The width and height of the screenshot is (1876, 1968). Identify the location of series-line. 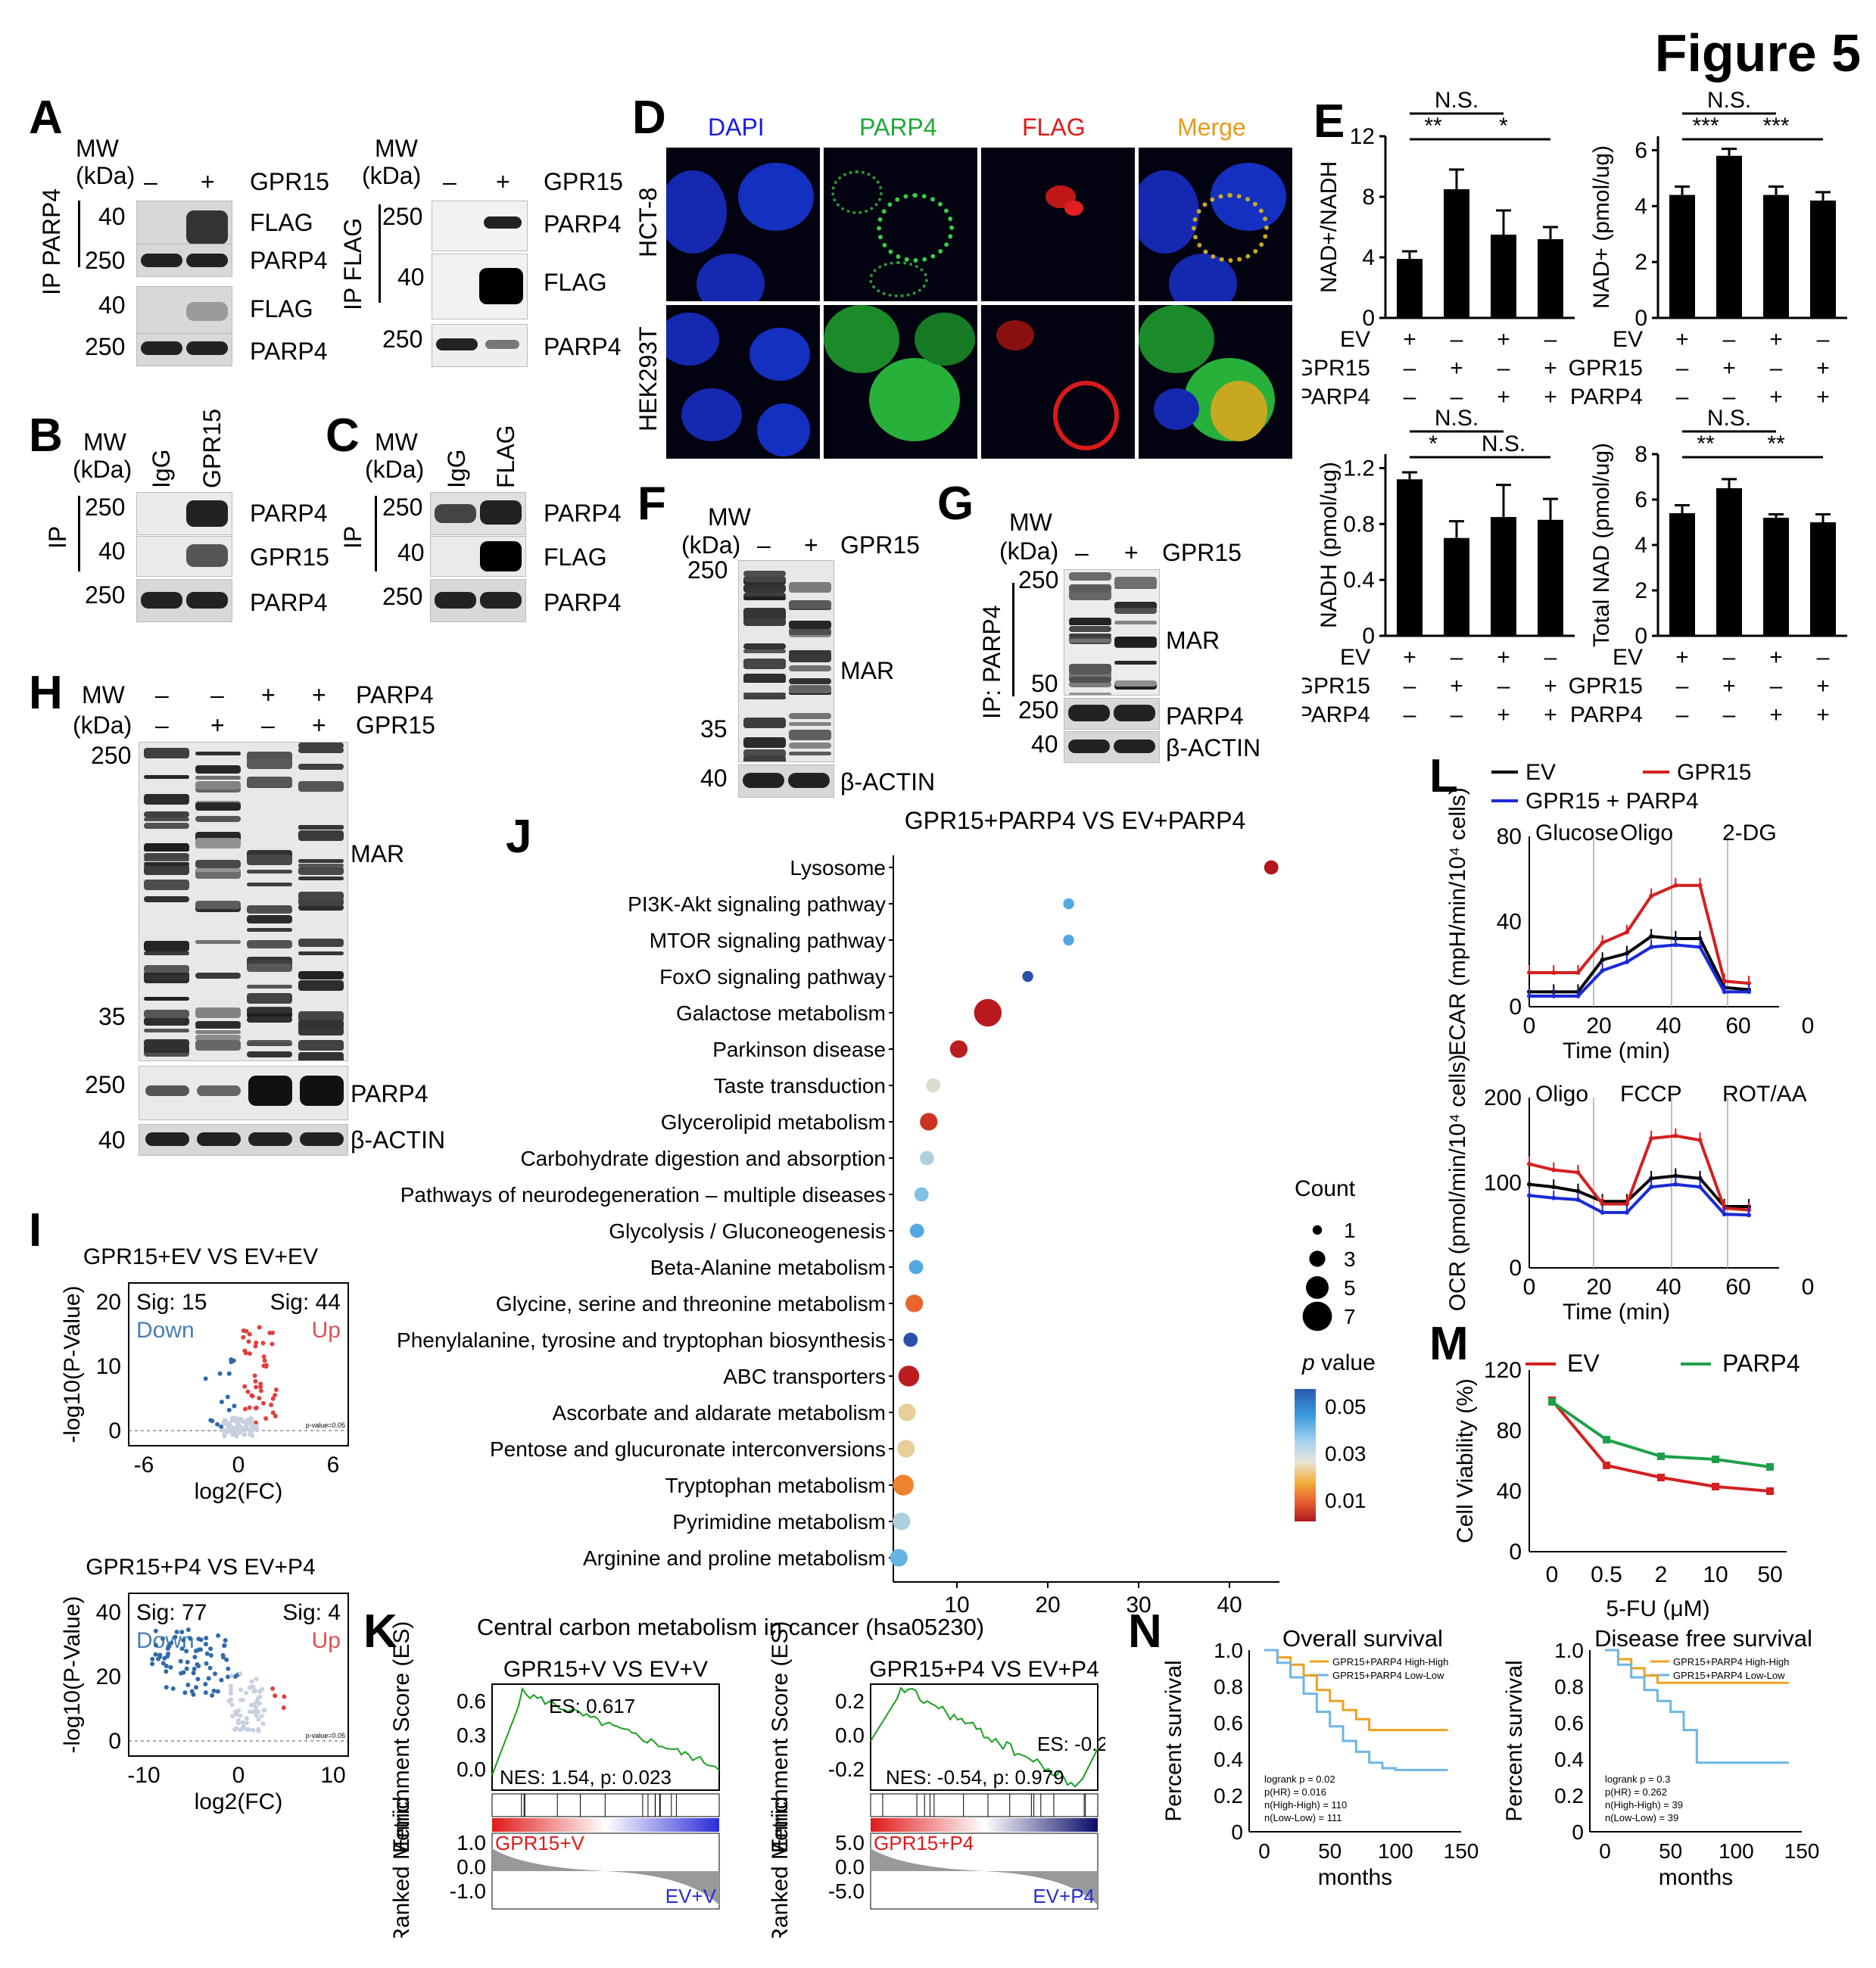
(1660, 1446).